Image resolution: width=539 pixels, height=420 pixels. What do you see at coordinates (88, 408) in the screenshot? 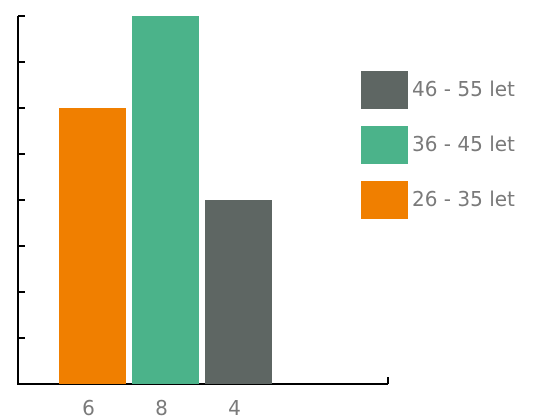
I see `x-tick-label: 6` at bounding box center [88, 408].